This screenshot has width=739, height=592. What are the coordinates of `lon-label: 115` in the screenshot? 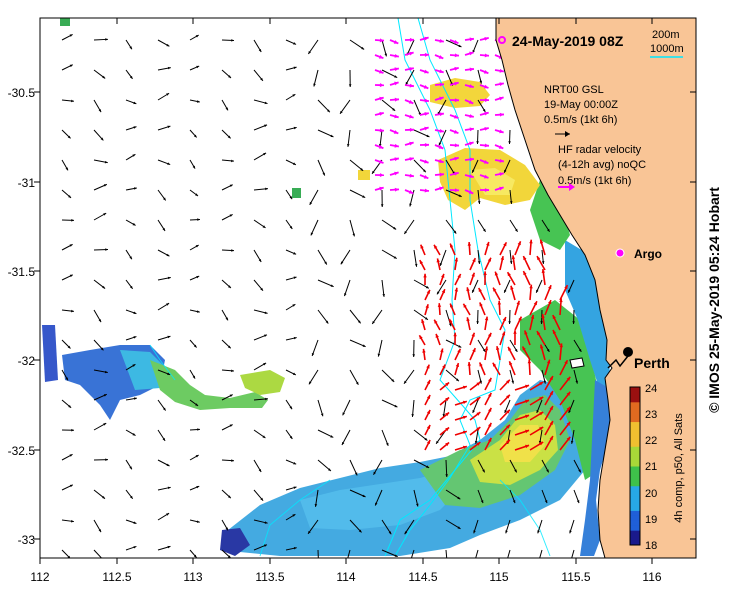 It's located at (498, 577).